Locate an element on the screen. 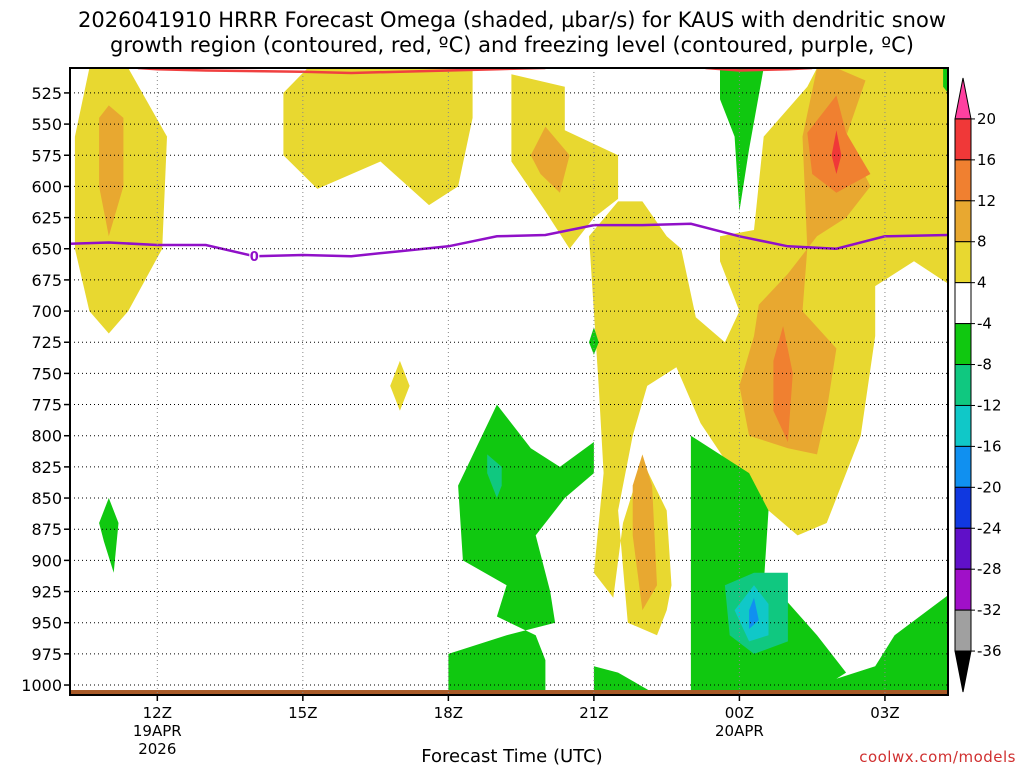 Image resolution: width=1024 pixels, height=768 pixels. y-tick-label: 650 is located at coordinates (46, 249).